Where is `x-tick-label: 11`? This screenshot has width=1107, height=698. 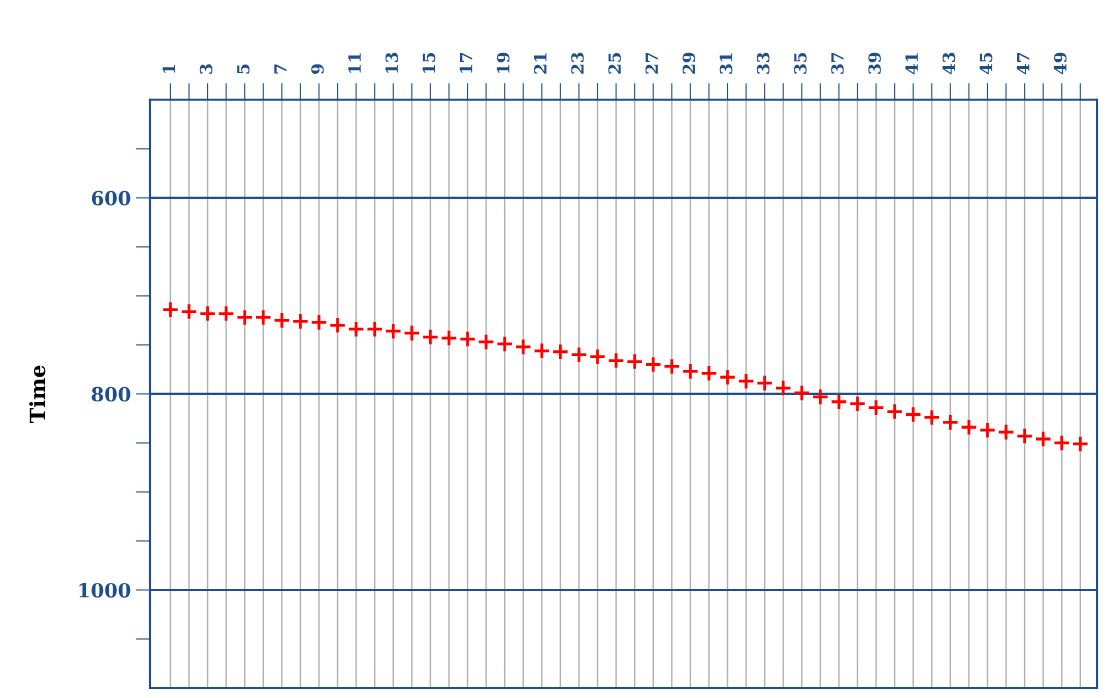 x-tick-label: 11 is located at coordinates (354, 63).